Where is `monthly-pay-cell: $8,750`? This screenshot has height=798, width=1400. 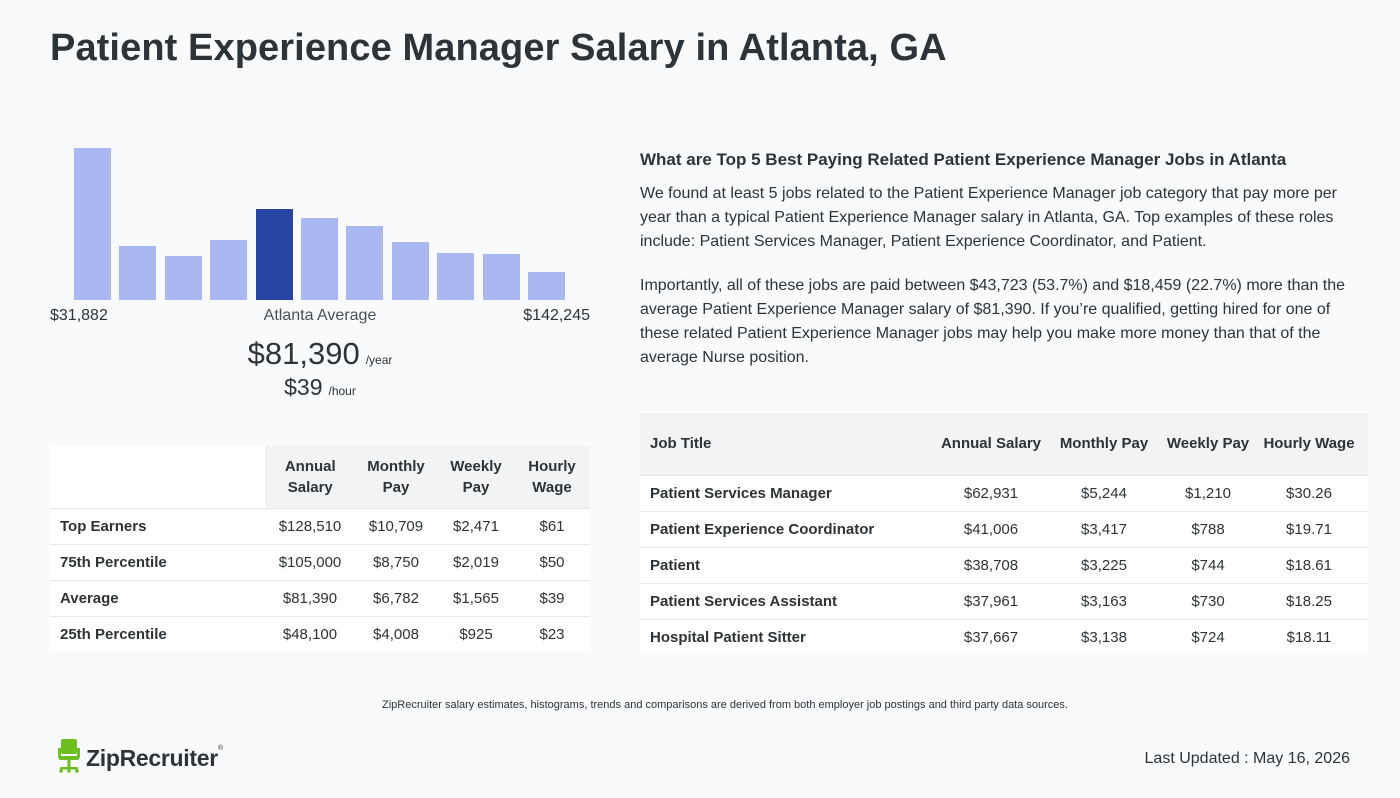 monthly-pay-cell: $8,750 is located at coordinates (396, 561).